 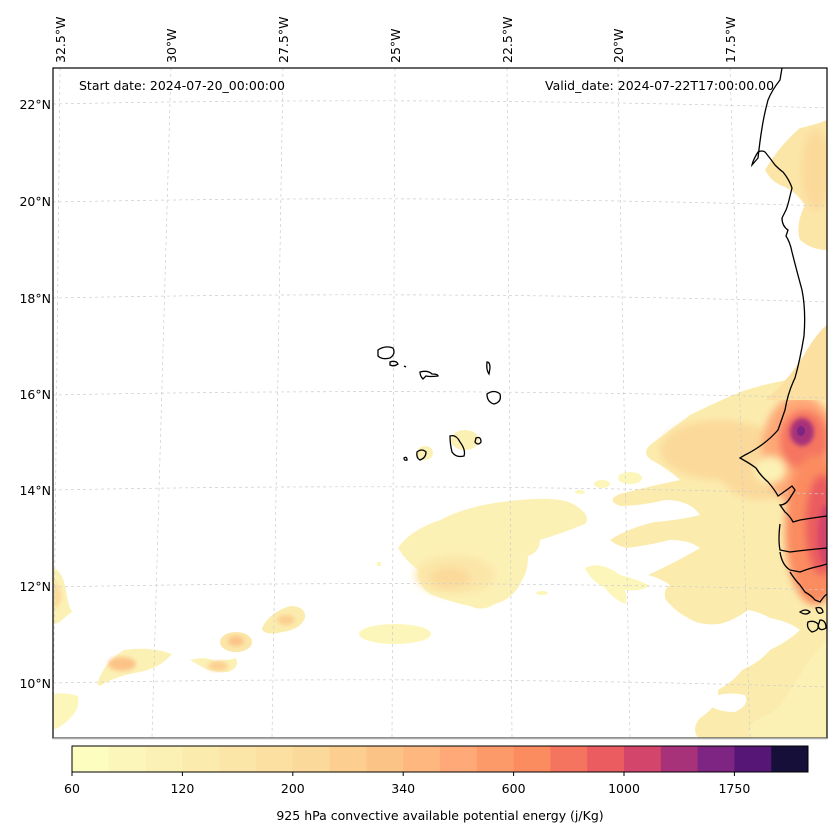 I want to click on lon-label-22-5w: 22.5°W, so click(x=507, y=39).